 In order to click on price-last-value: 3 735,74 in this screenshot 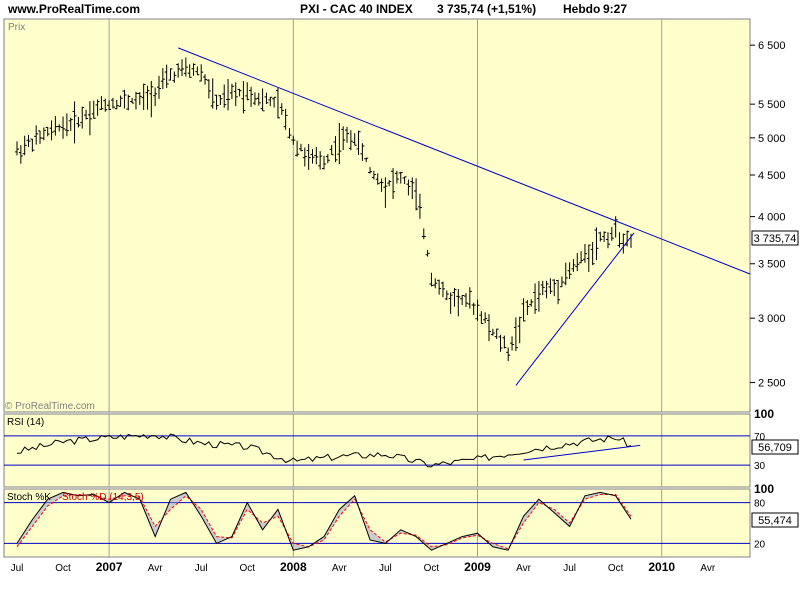, I will do `click(775, 239)`.